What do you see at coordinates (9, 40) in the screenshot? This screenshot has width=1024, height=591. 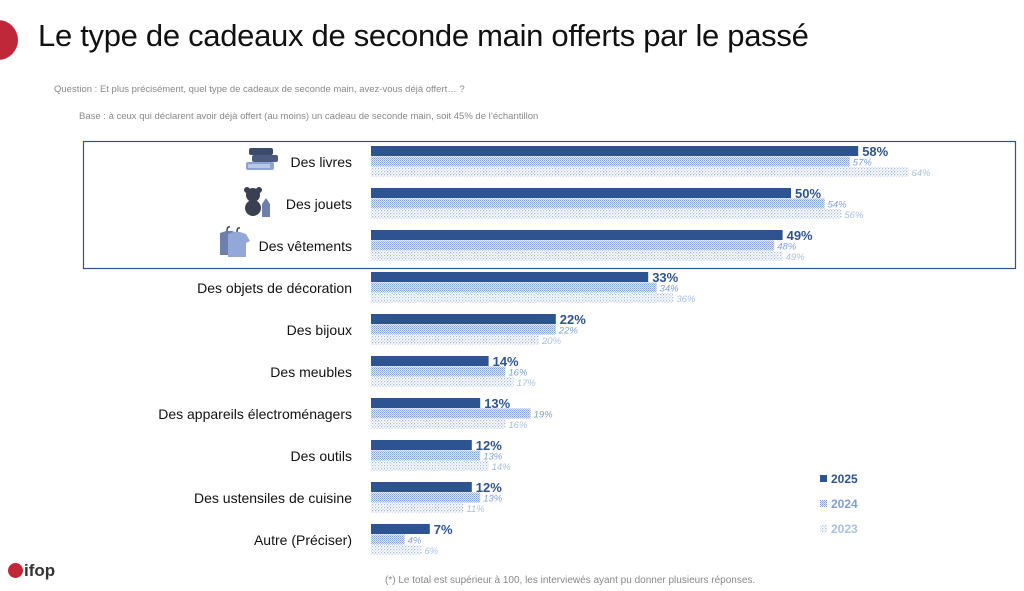 I see `brand-dot` at bounding box center [9, 40].